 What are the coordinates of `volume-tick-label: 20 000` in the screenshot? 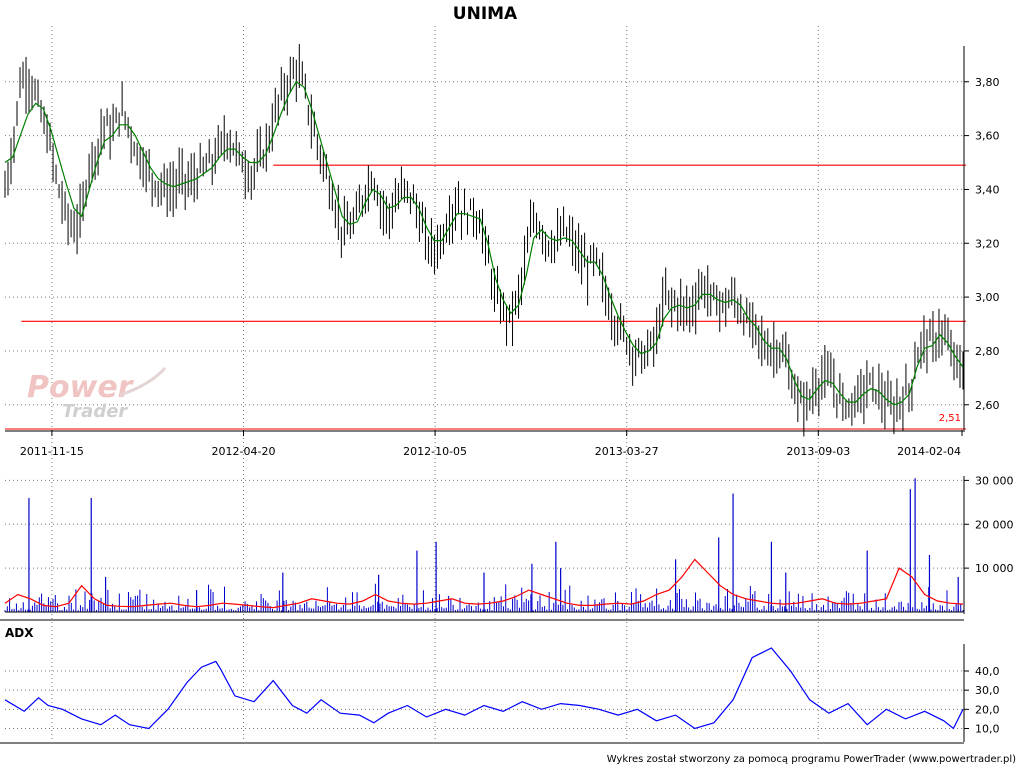 It's located at (994, 524).